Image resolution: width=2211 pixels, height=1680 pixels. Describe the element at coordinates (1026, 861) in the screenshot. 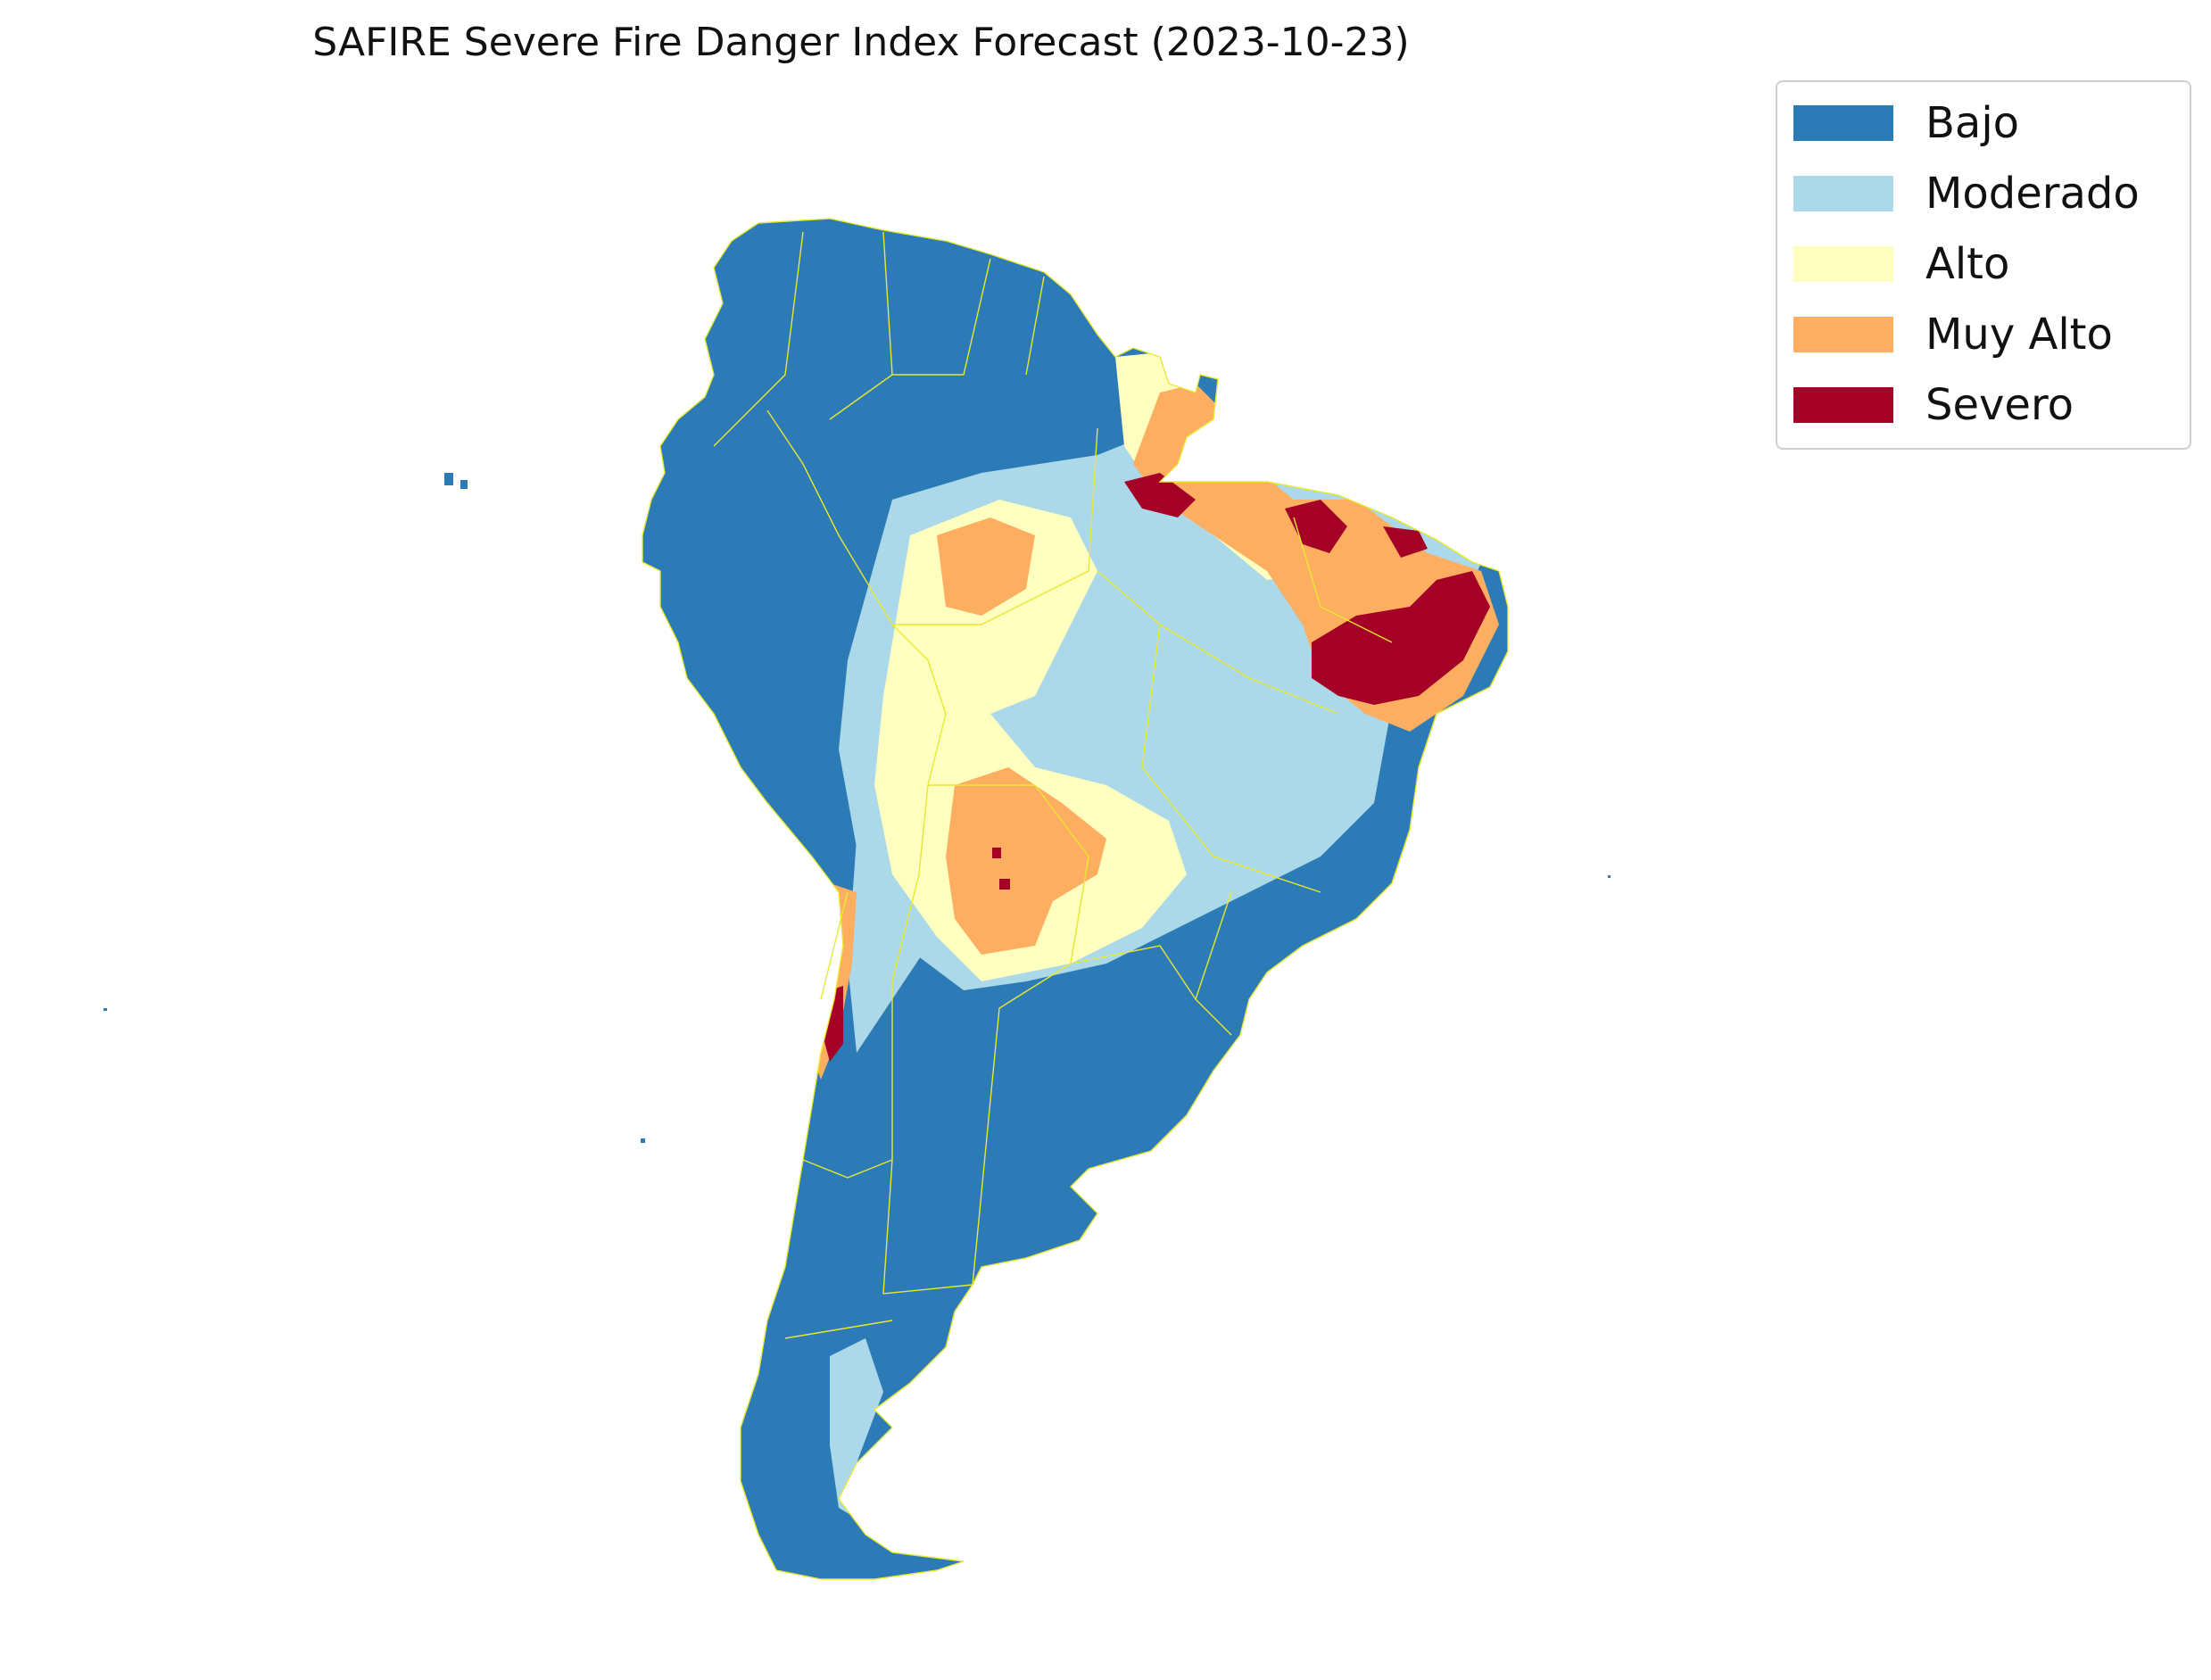

I see `zone-muy-alto-bolivia` at that location.